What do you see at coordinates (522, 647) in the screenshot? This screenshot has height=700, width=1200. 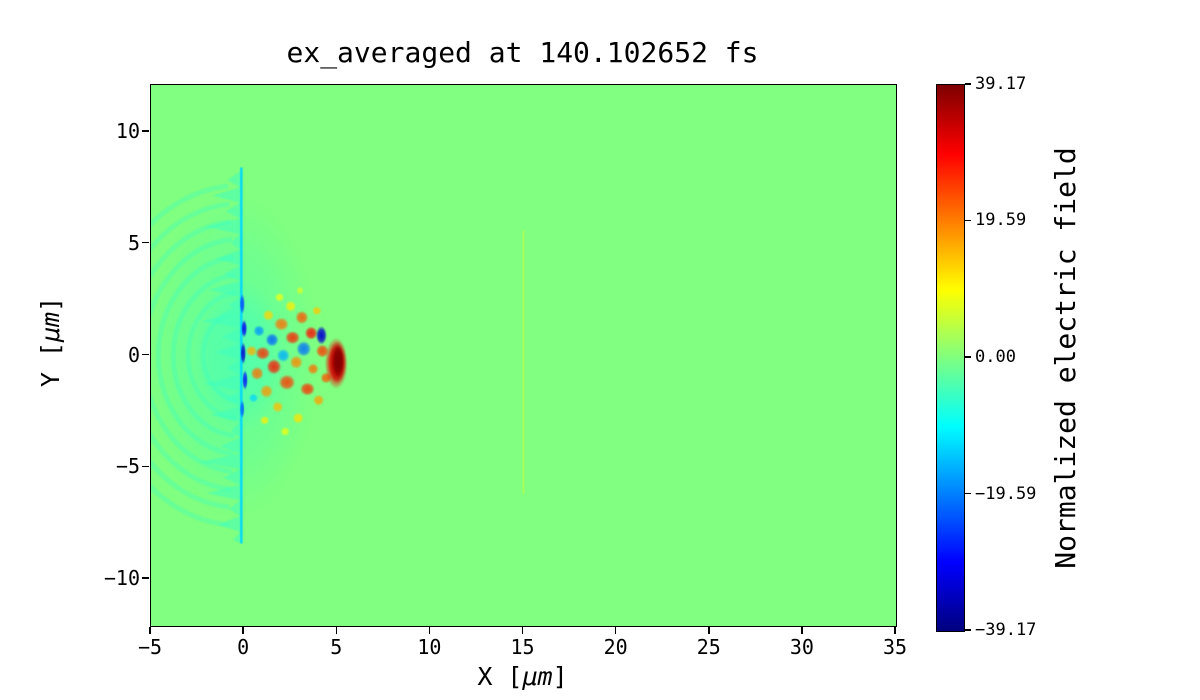 I see `x-tick-label: 15` at bounding box center [522, 647].